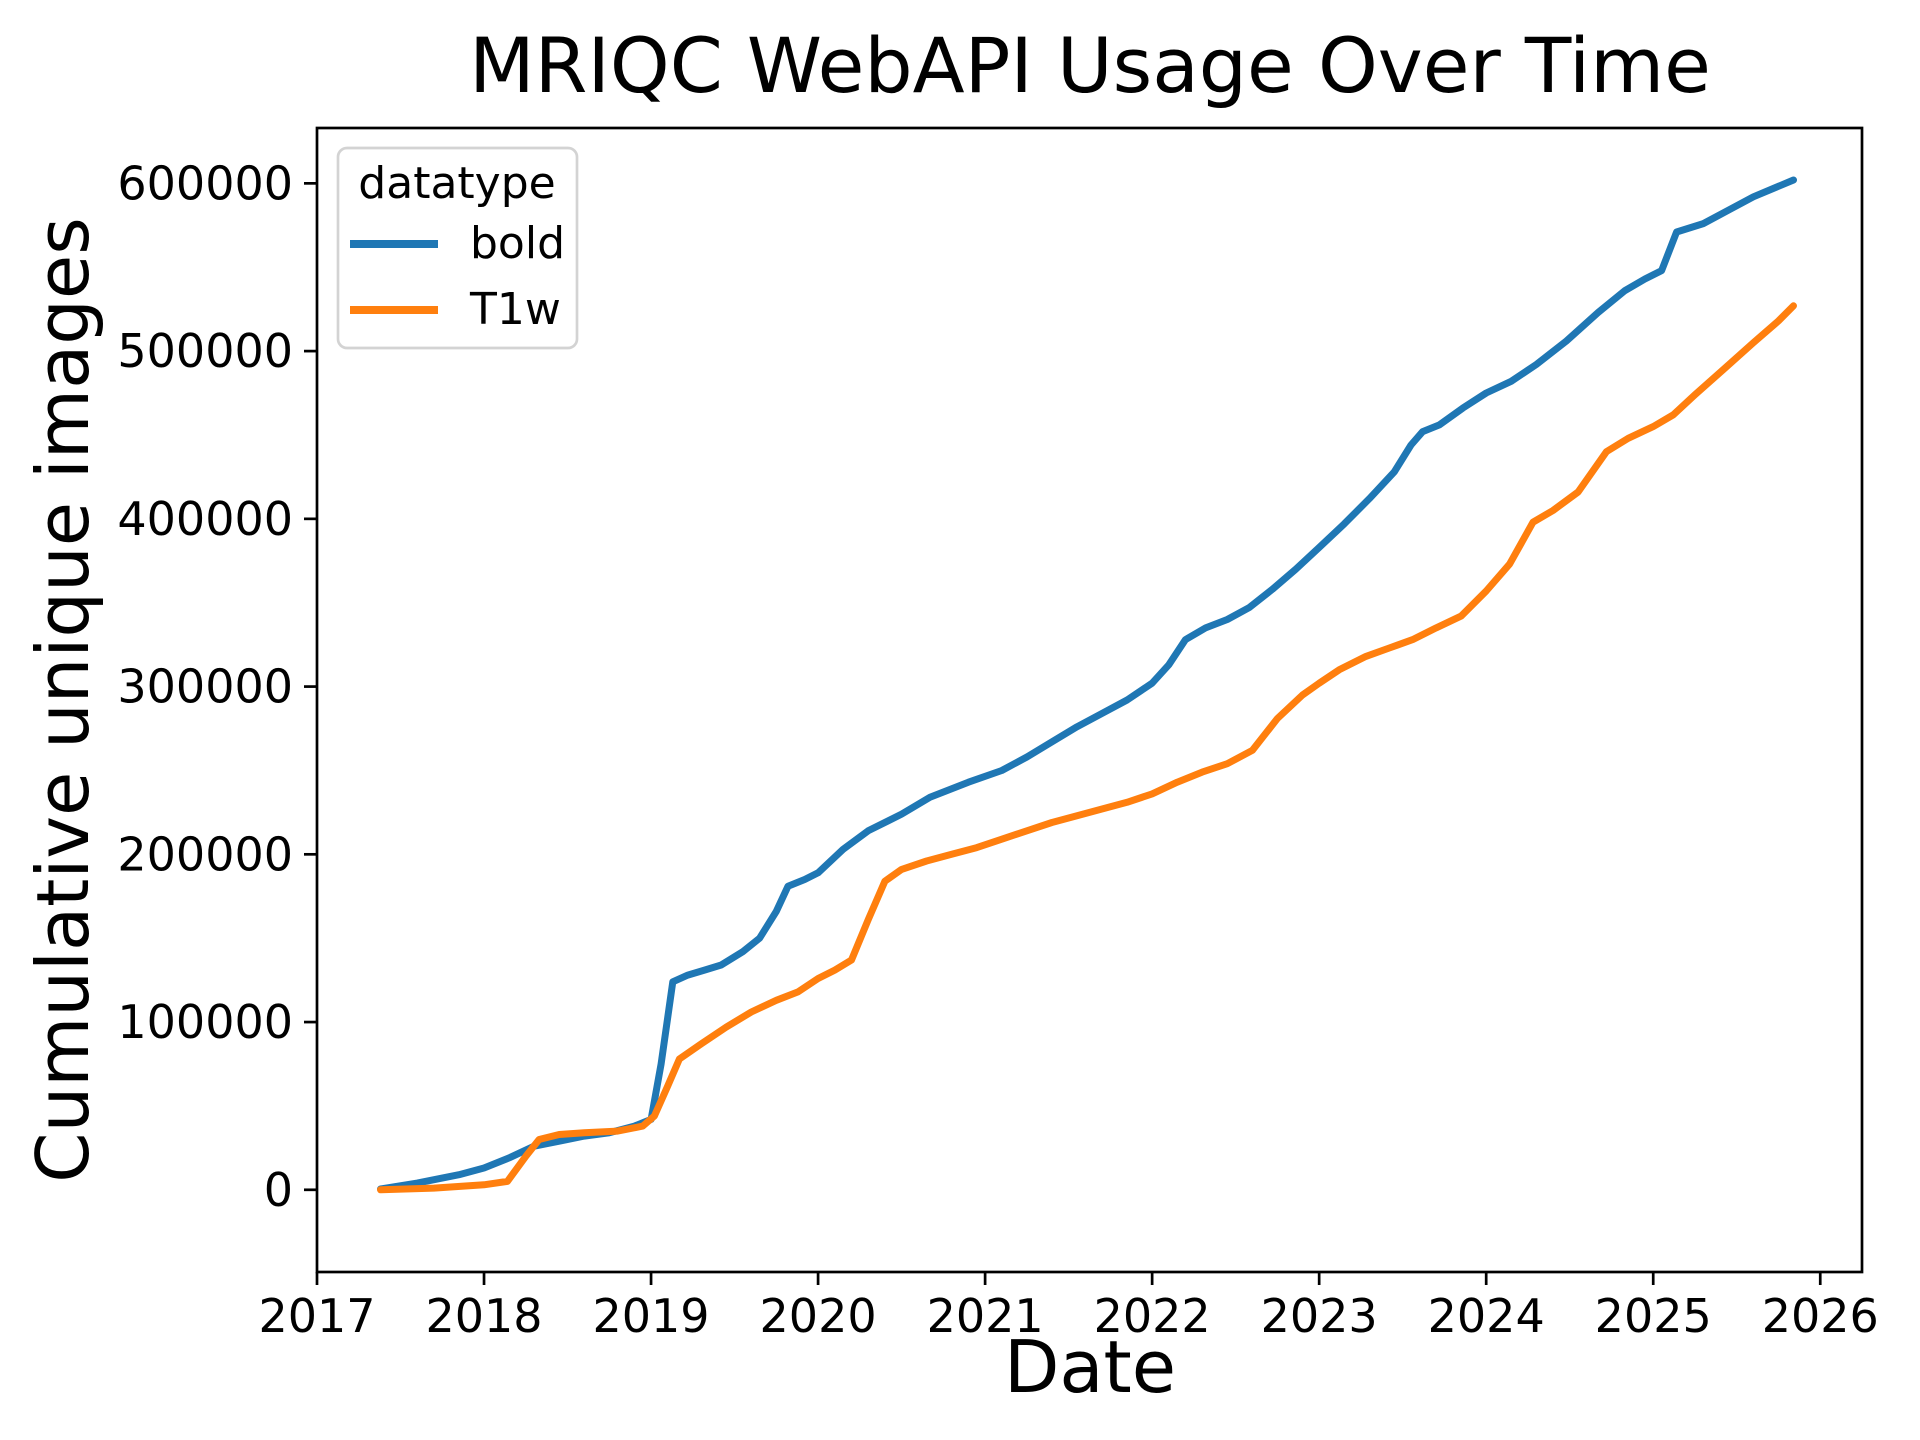 The height and width of the screenshot is (1440, 1920). Describe the element at coordinates (205, 1022) in the screenshot. I see `y-tick-label: 100000` at that location.